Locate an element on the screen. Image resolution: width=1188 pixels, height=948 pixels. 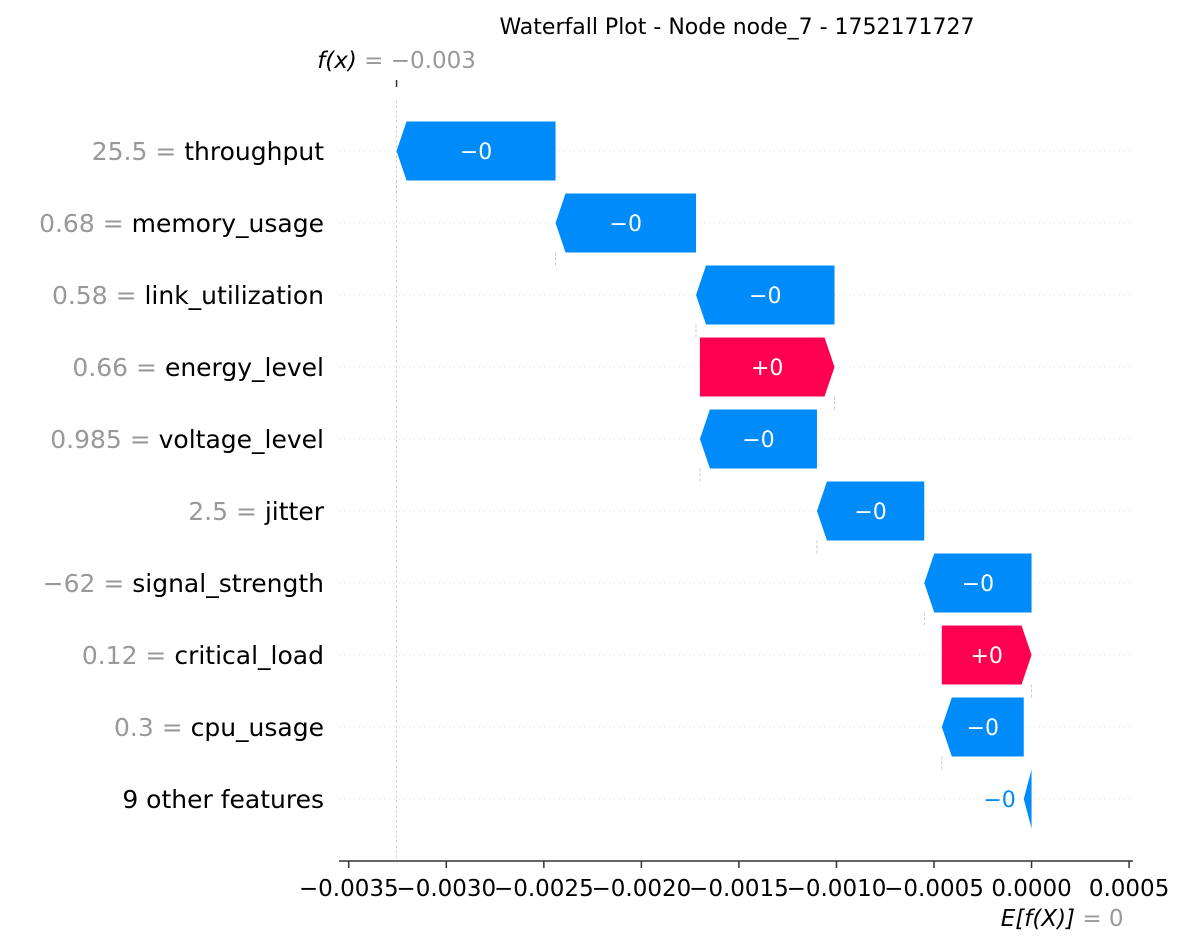
feature-label: 9 other features is located at coordinates (223, 799).